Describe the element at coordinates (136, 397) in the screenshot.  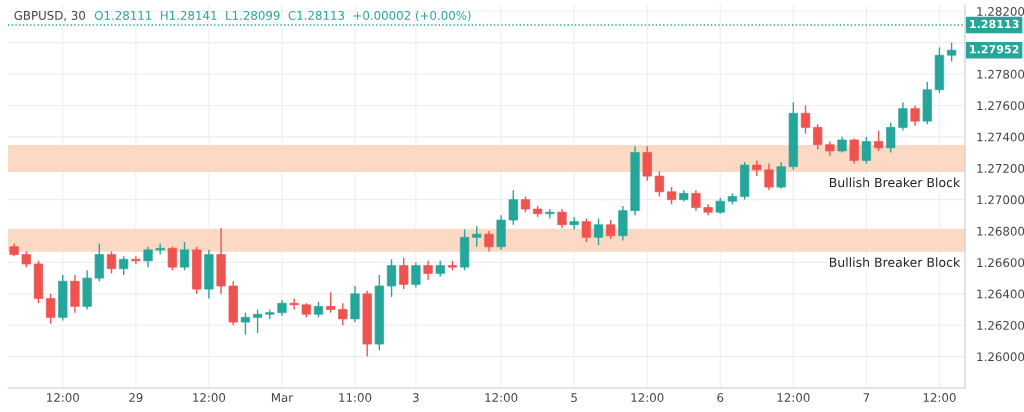
I see `x-tick-label: 29` at that location.